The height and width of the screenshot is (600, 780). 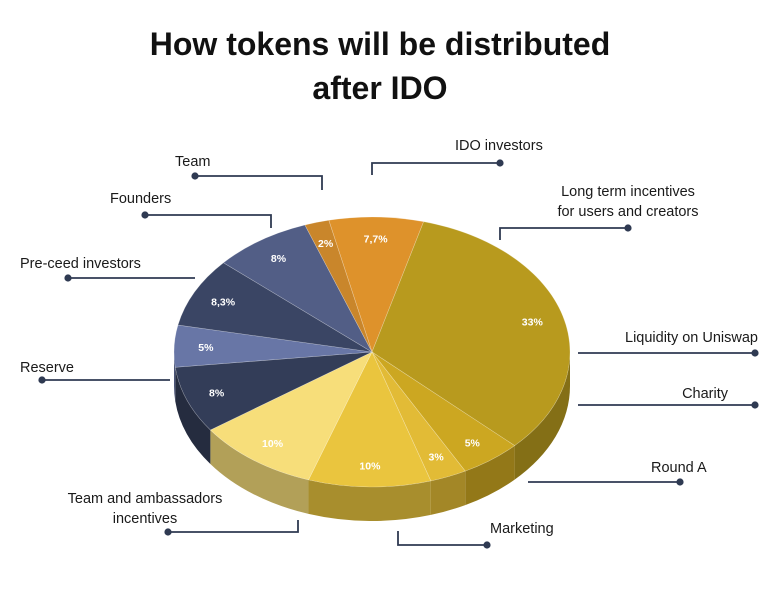 What do you see at coordinates (628, 192) in the screenshot?
I see `slice-label-long-term-incentives-for-users-and-creators-line-1: Long term incentives` at bounding box center [628, 192].